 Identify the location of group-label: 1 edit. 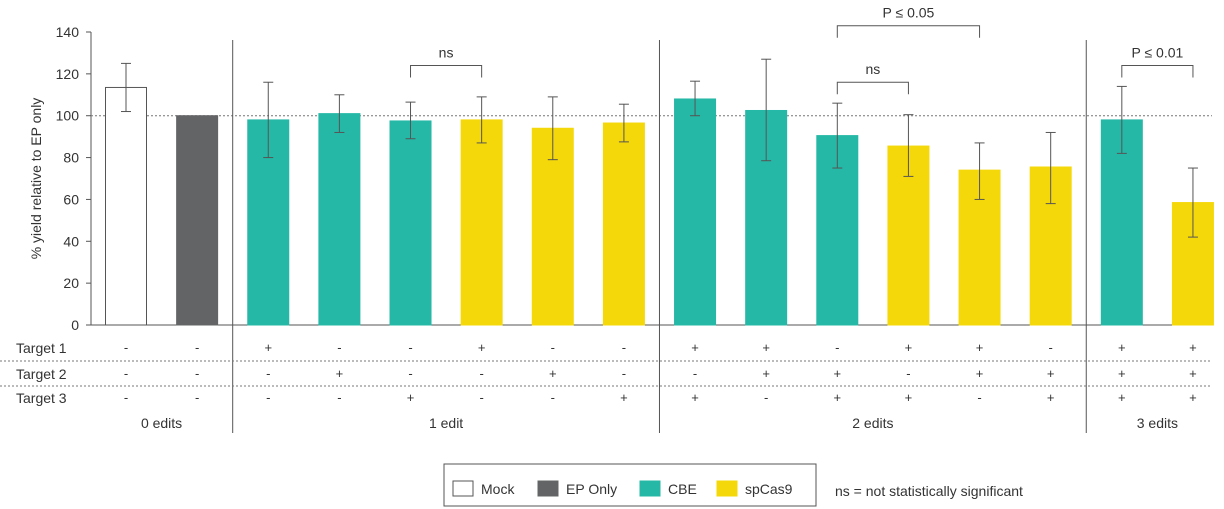
(446, 423).